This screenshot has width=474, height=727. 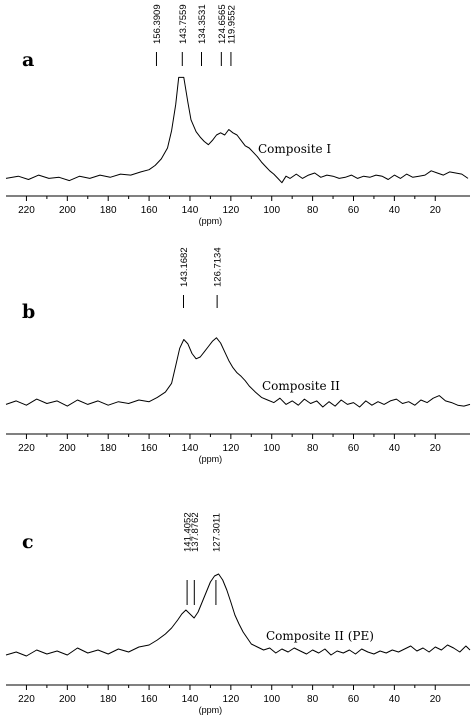 I want to click on peak-label: 127.3011, so click(x=216, y=532).